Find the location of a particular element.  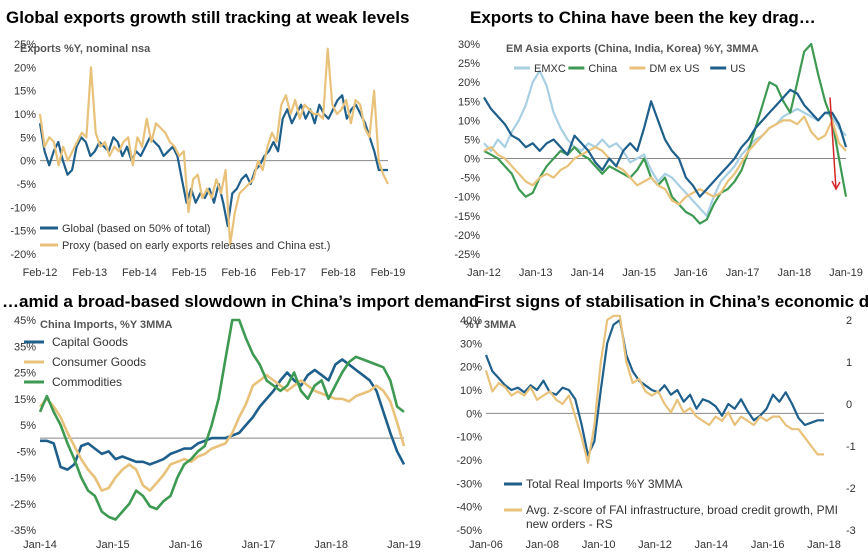

x-tick-label: Feb-12 is located at coordinates (40, 273).